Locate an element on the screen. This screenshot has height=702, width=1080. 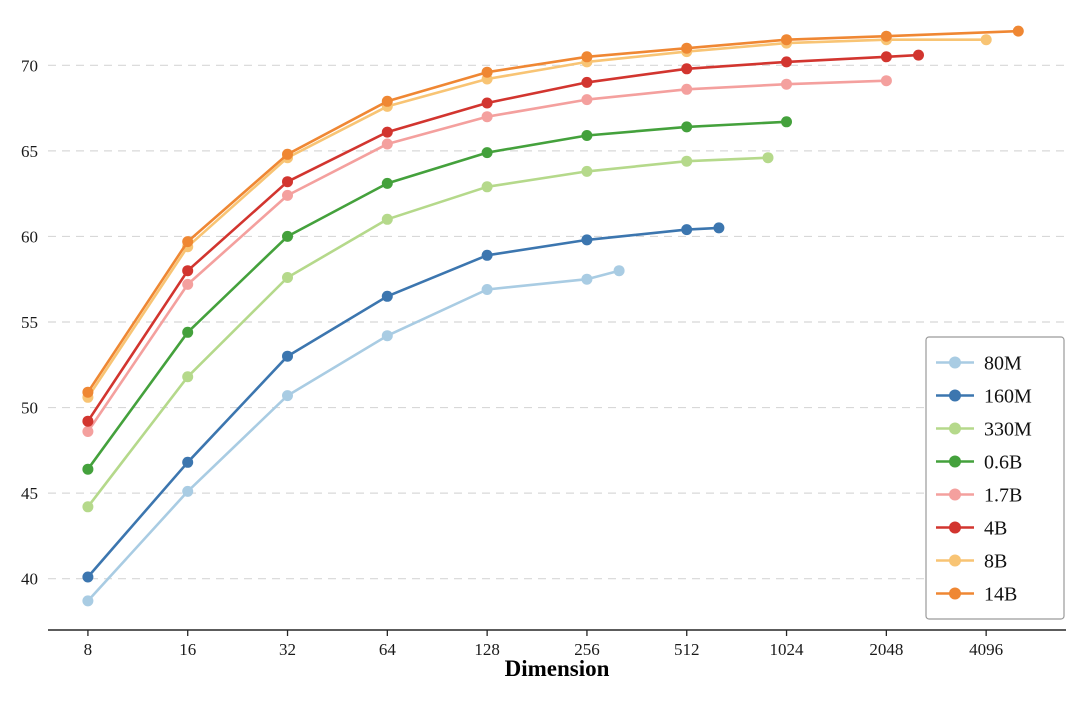
legend-marker-14B is located at coordinates (955, 593).